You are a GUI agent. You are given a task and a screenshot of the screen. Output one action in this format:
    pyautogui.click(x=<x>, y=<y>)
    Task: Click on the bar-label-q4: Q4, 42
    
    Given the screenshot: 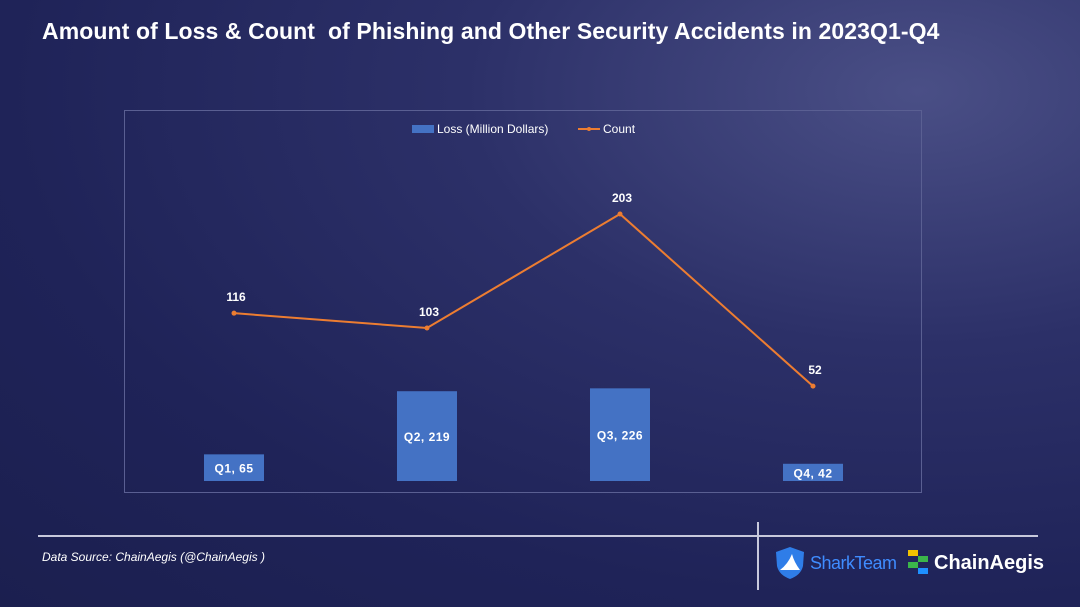 What is the action you would take?
    pyautogui.click(x=812, y=473)
    